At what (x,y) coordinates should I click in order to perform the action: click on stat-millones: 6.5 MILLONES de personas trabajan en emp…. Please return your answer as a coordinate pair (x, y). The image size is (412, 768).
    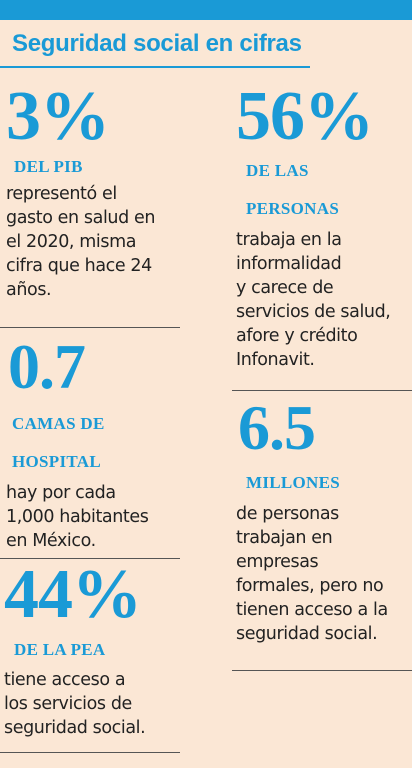
    Looking at the image, I should click on (324, 521).